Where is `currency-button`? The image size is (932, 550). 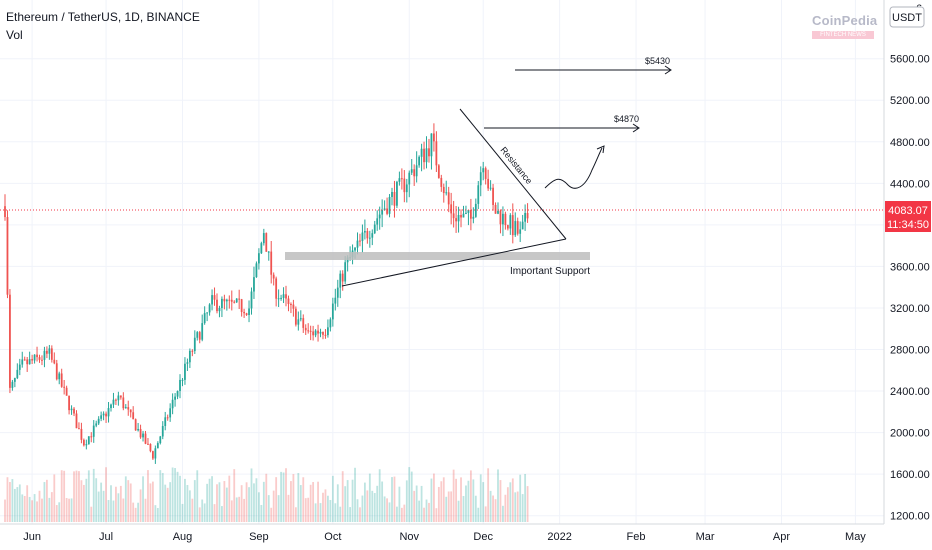
currency-button is located at coordinates (907, 17).